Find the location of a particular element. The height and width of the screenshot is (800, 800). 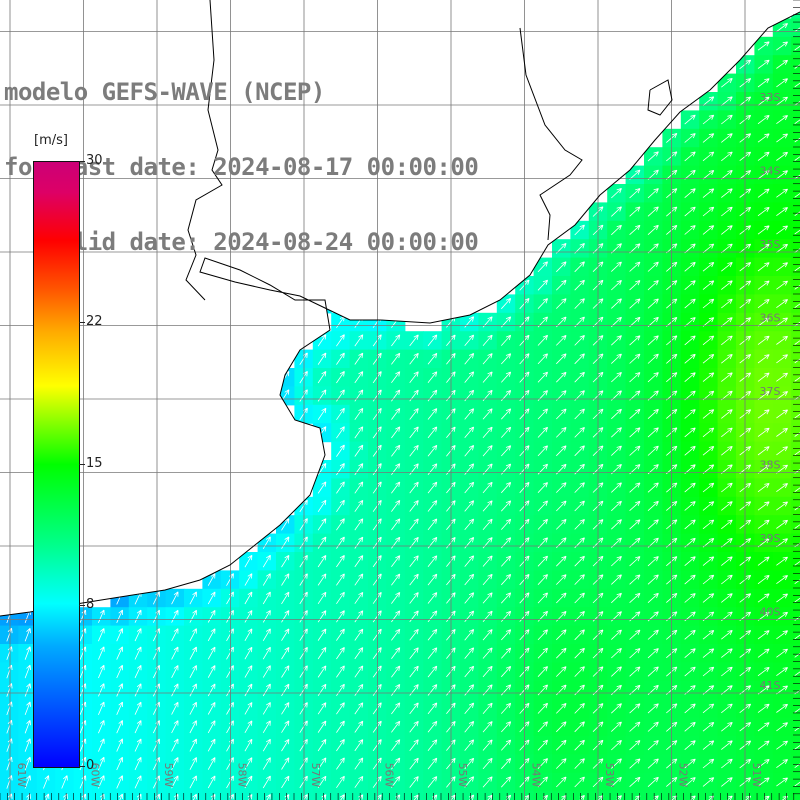

lon-label: 58W is located at coordinates (242, 775).